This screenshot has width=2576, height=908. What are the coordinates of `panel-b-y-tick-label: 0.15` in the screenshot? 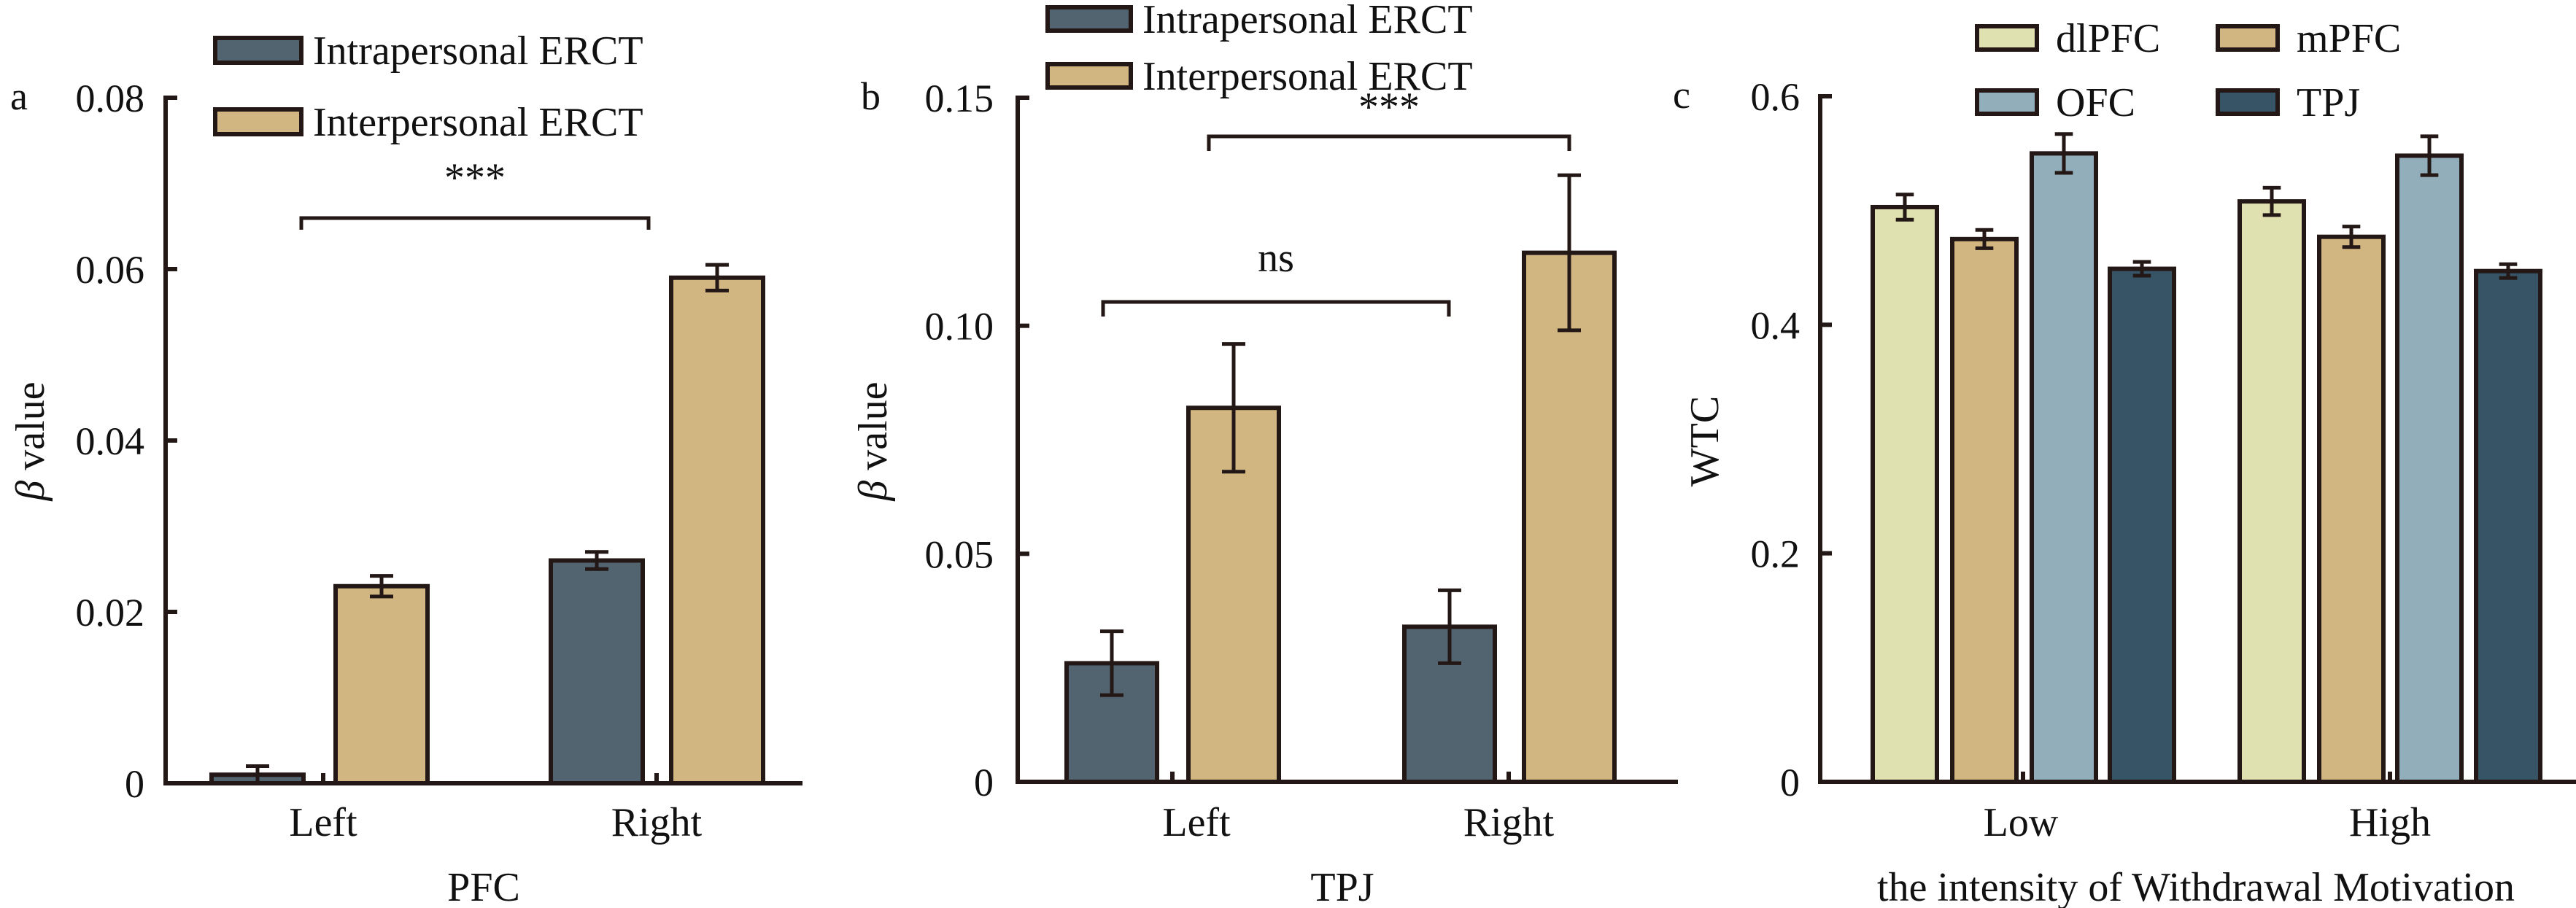 It's located at (959, 98).